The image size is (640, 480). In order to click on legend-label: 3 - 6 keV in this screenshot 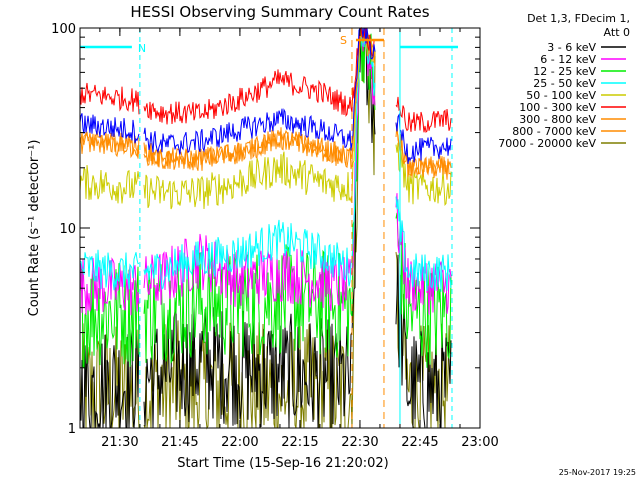, I will do `click(571, 47)`.